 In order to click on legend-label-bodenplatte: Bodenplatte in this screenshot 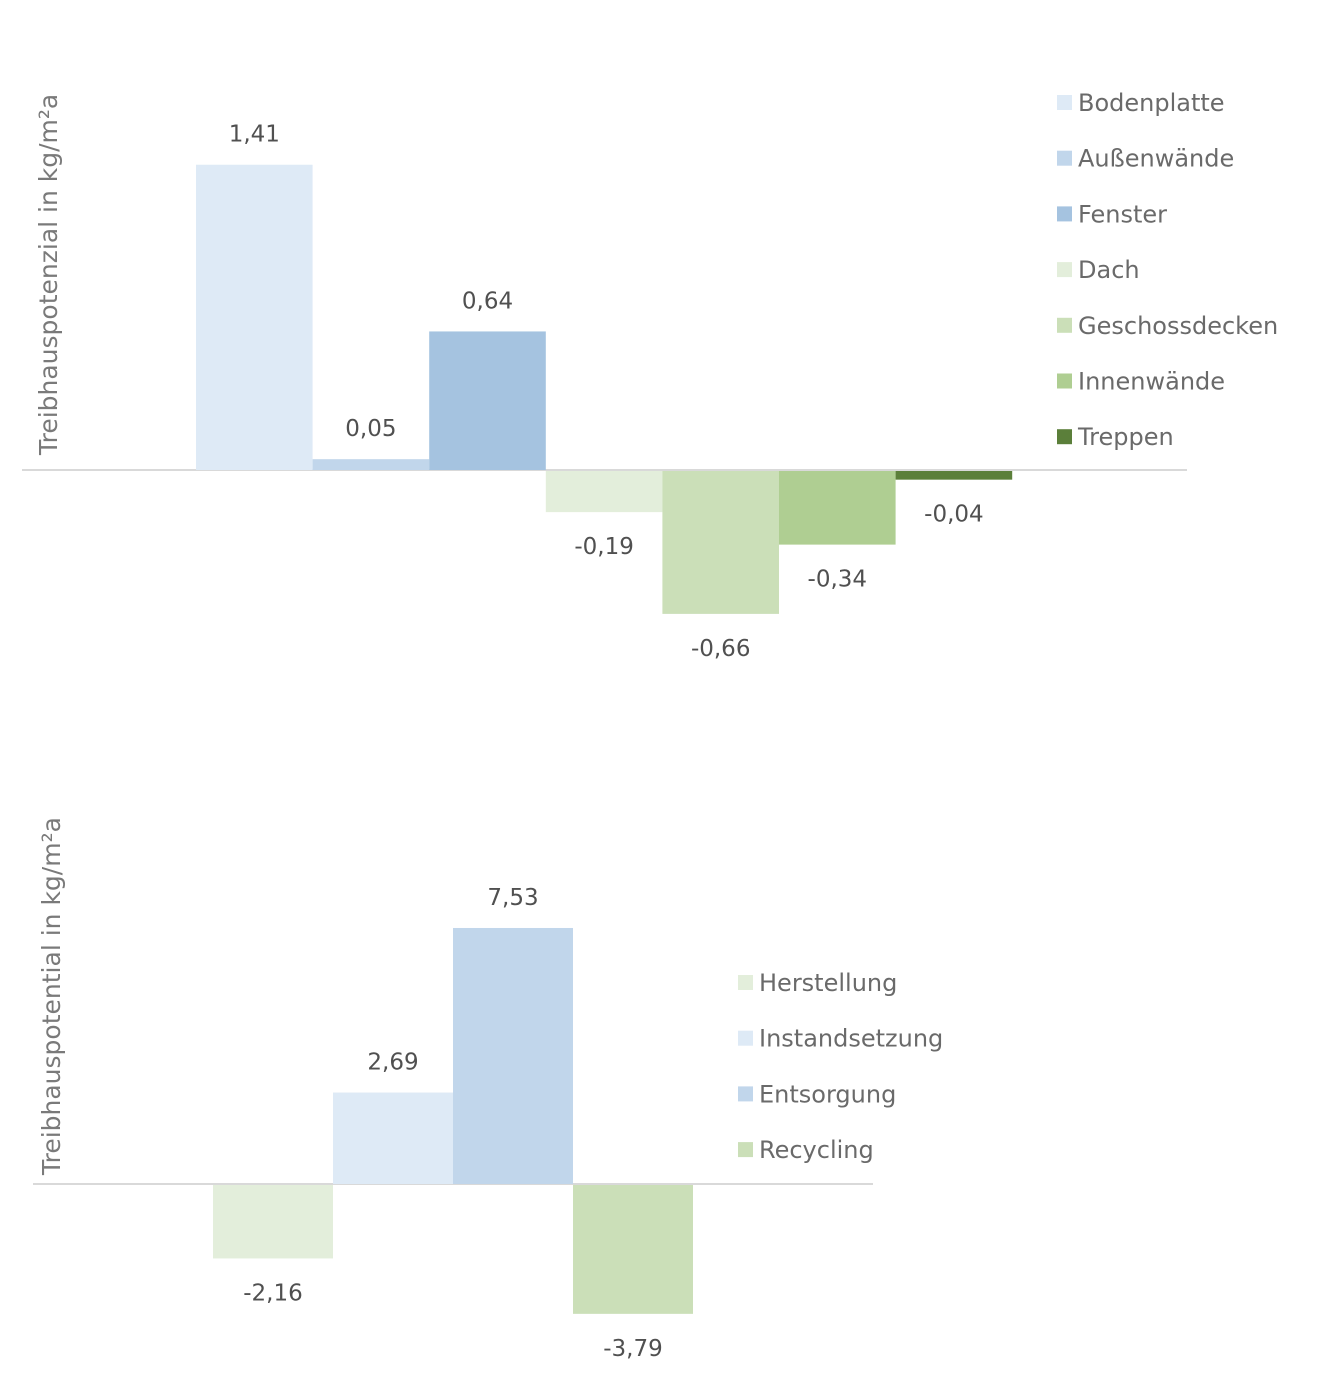, I will do `click(1151, 103)`.